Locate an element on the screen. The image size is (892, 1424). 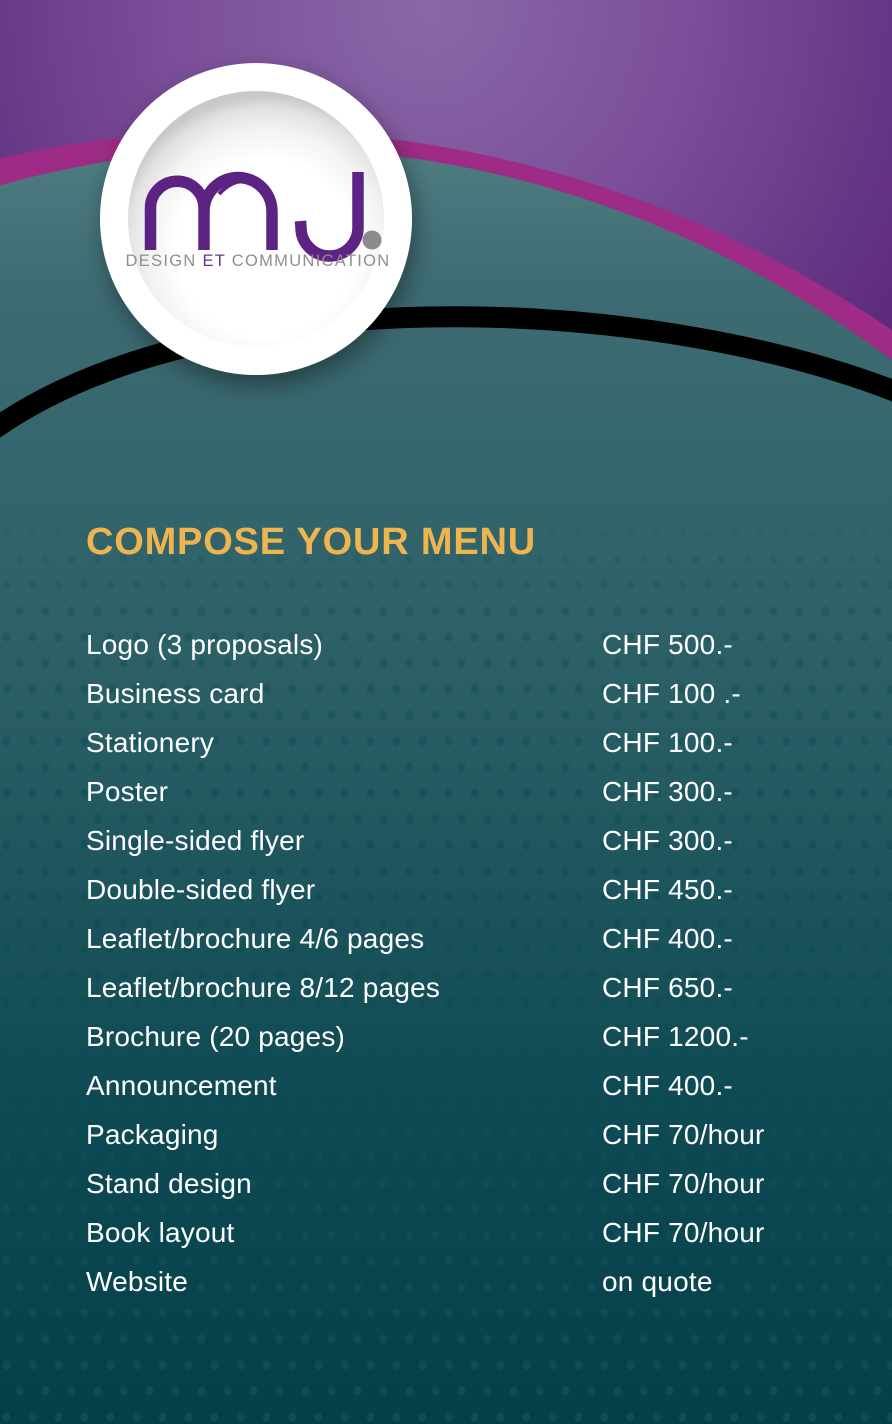
service-name: Leaflet/brochure 8/12 pages is located at coordinates (263, 987).